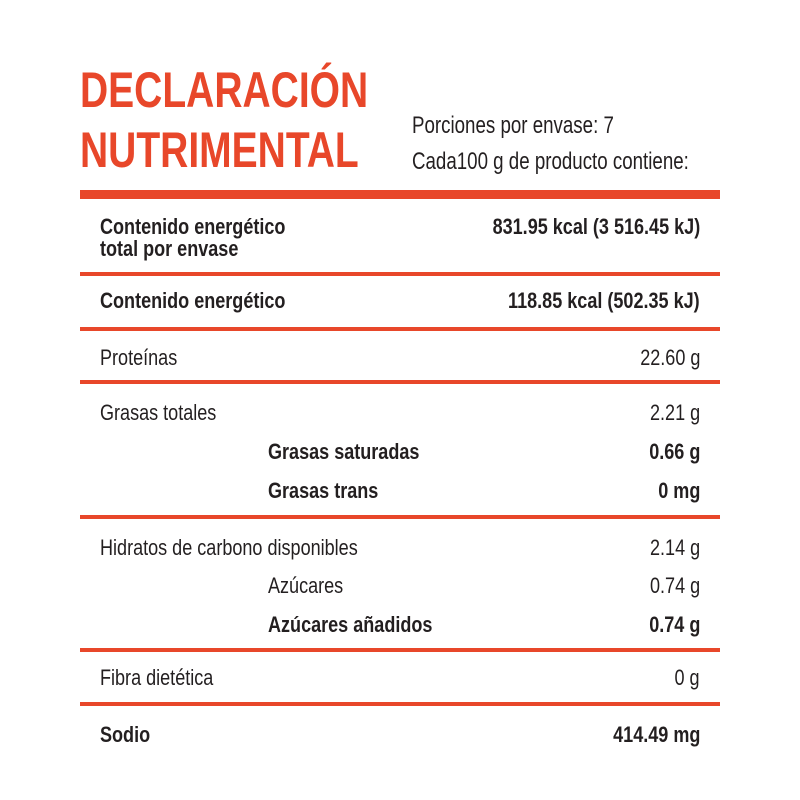 This screenshot has height=800, width=800. Describe the element at coordinates (224, 120) in the screenshot. I see `label-title: DECLARACIÓN NUTRIMENTAL` at that location.